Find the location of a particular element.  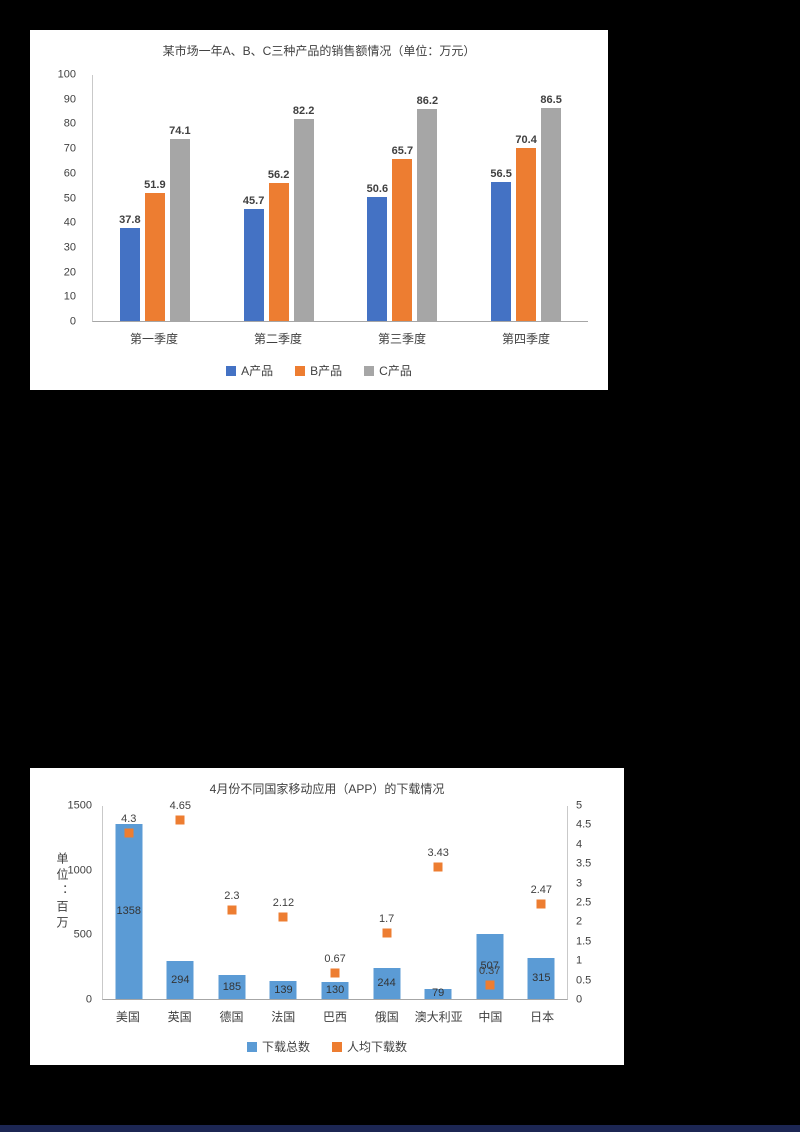

bar-with-label: 45.7 is located at coordinates (253, 198).